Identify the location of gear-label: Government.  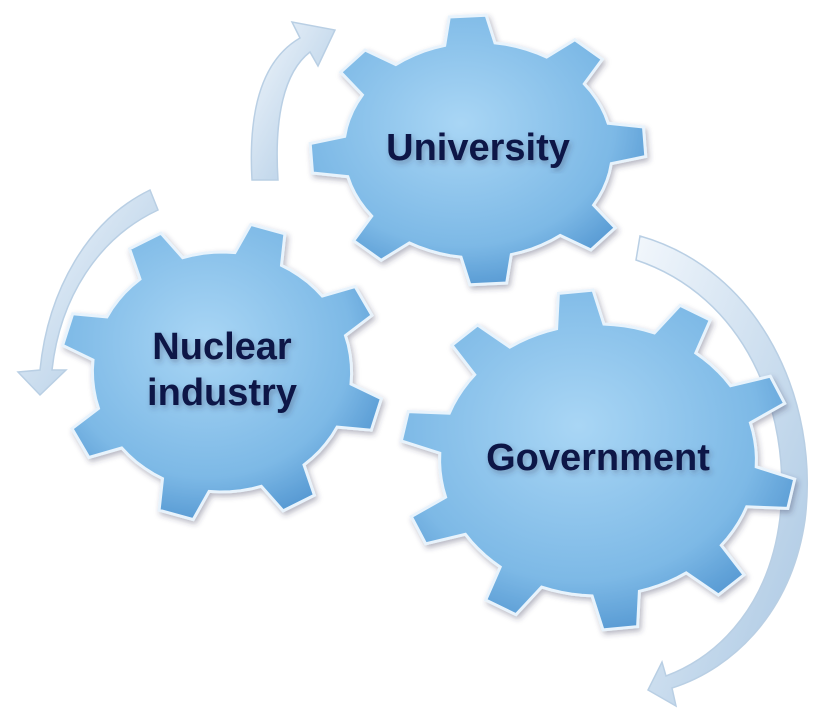
(598, 458).